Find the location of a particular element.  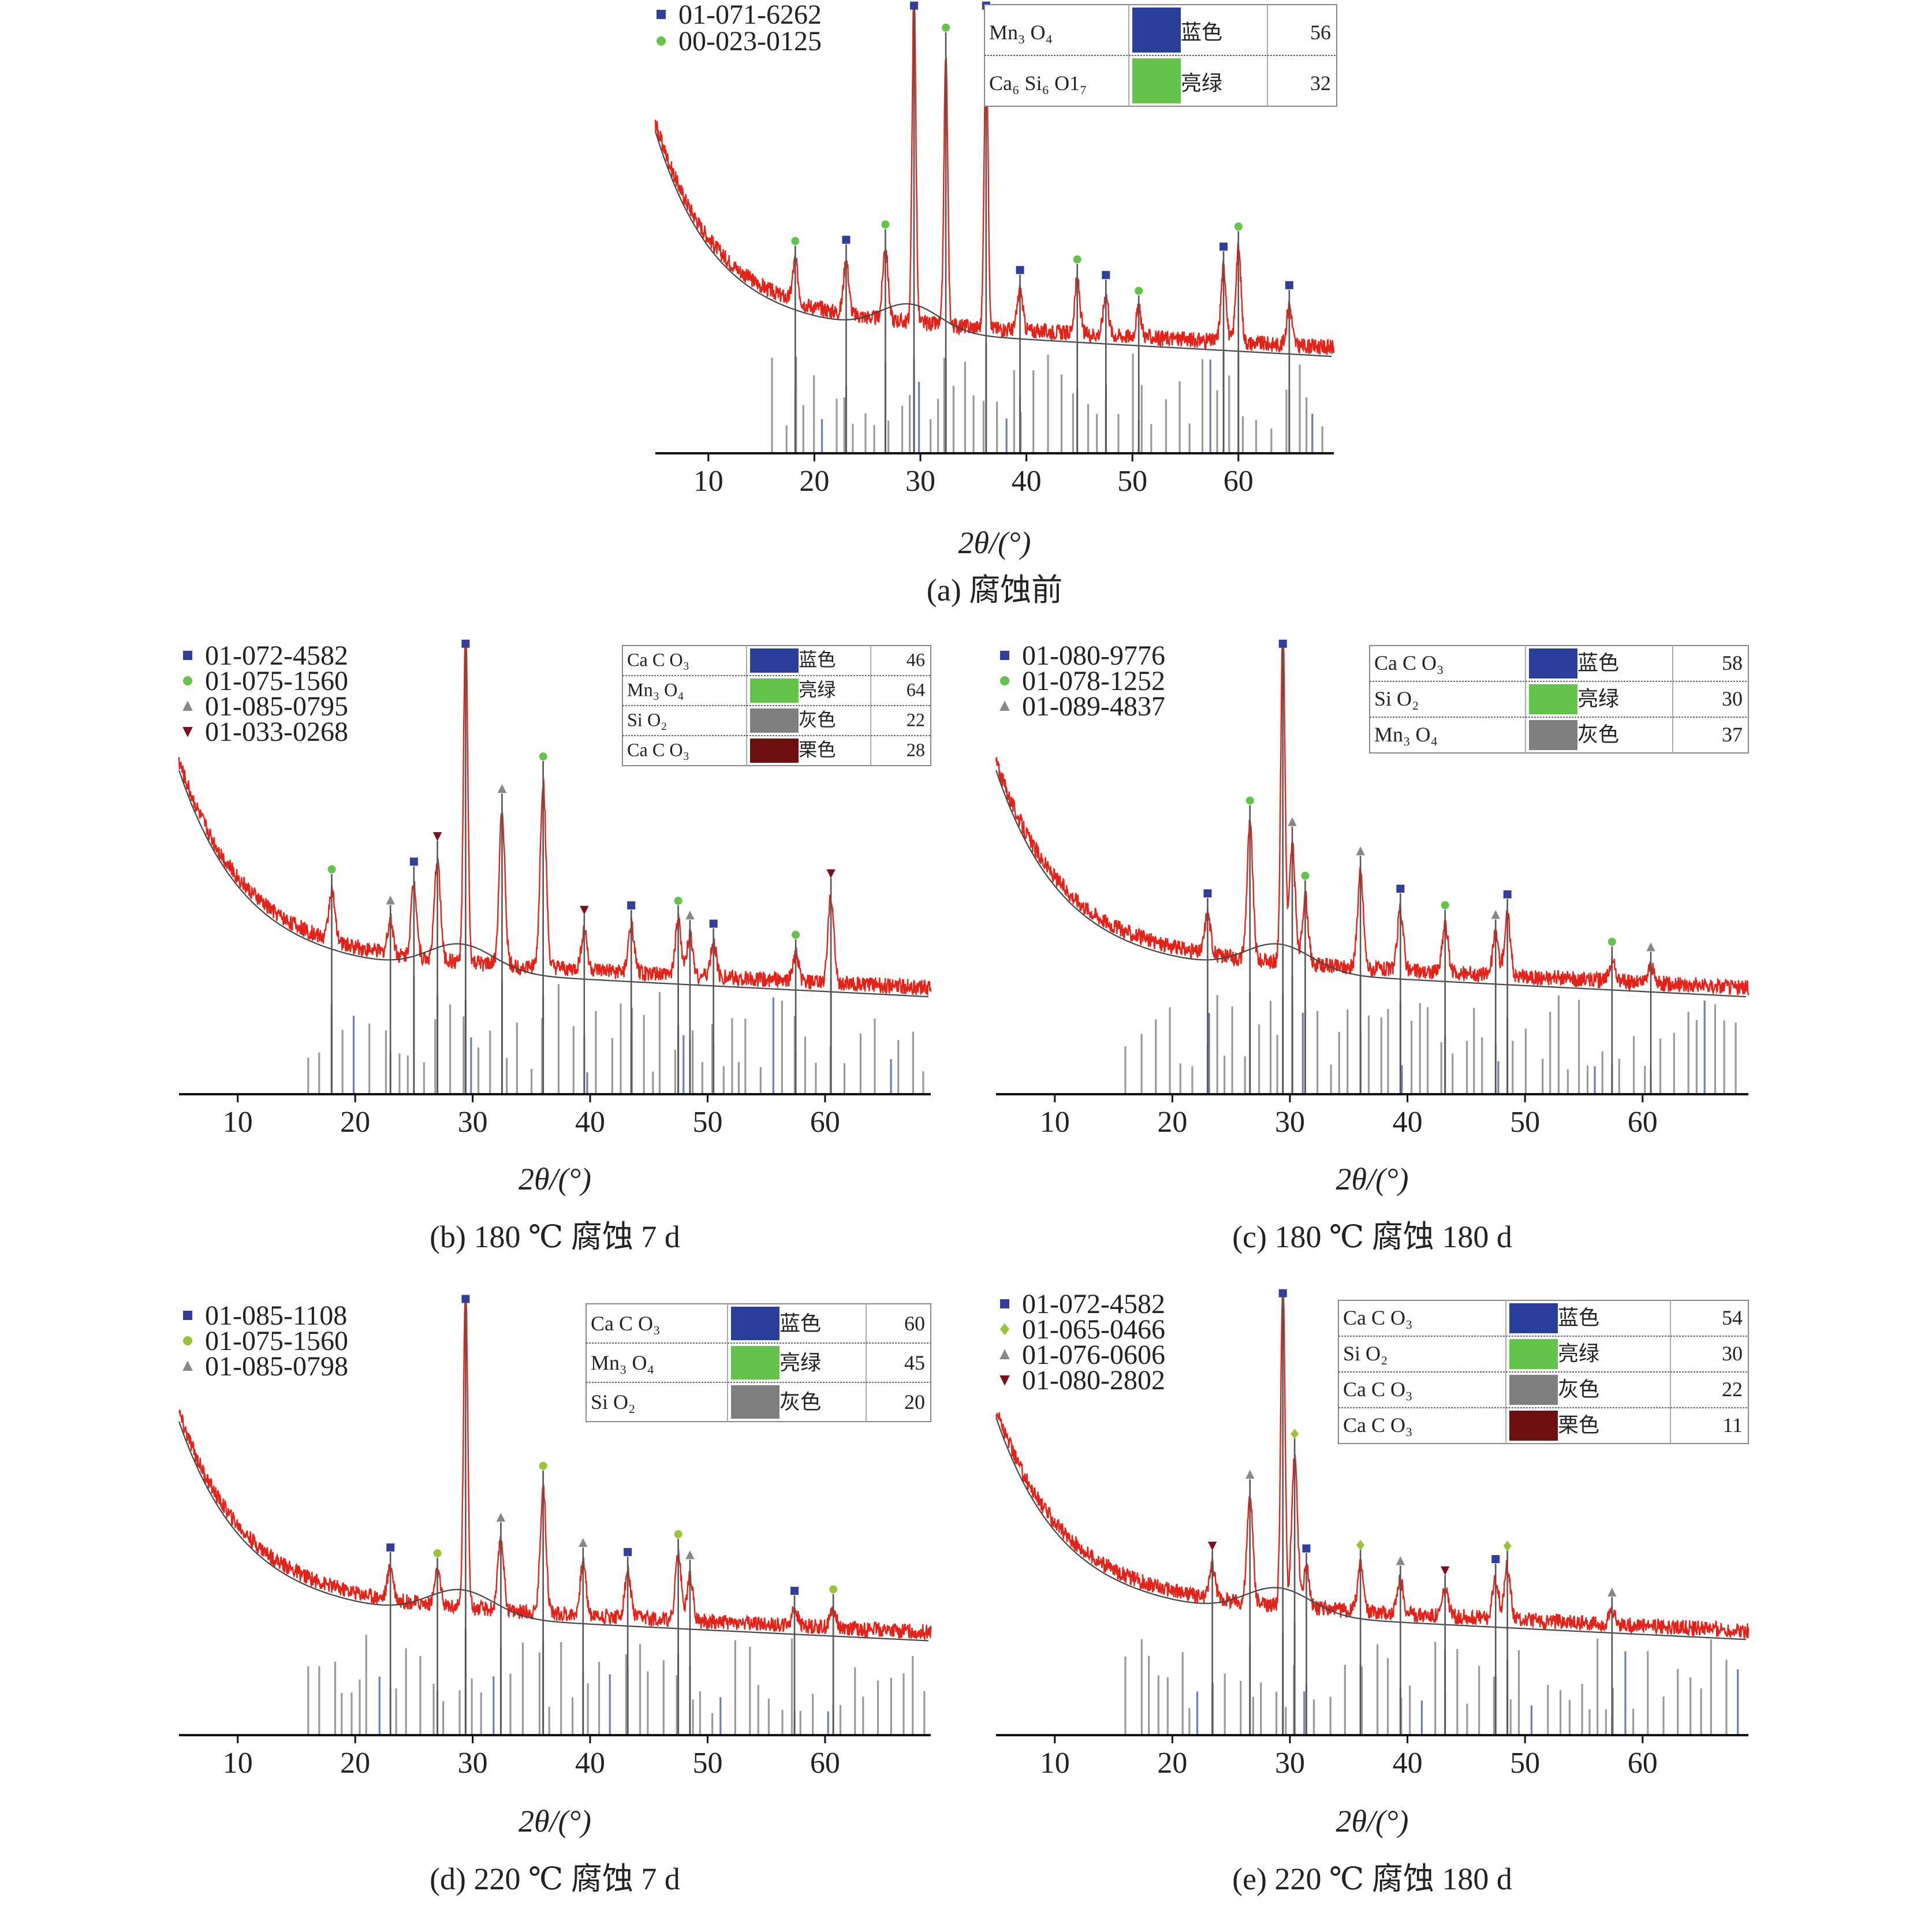

legend-code: 01-078-1252 is located at coordinates (1093, 681).